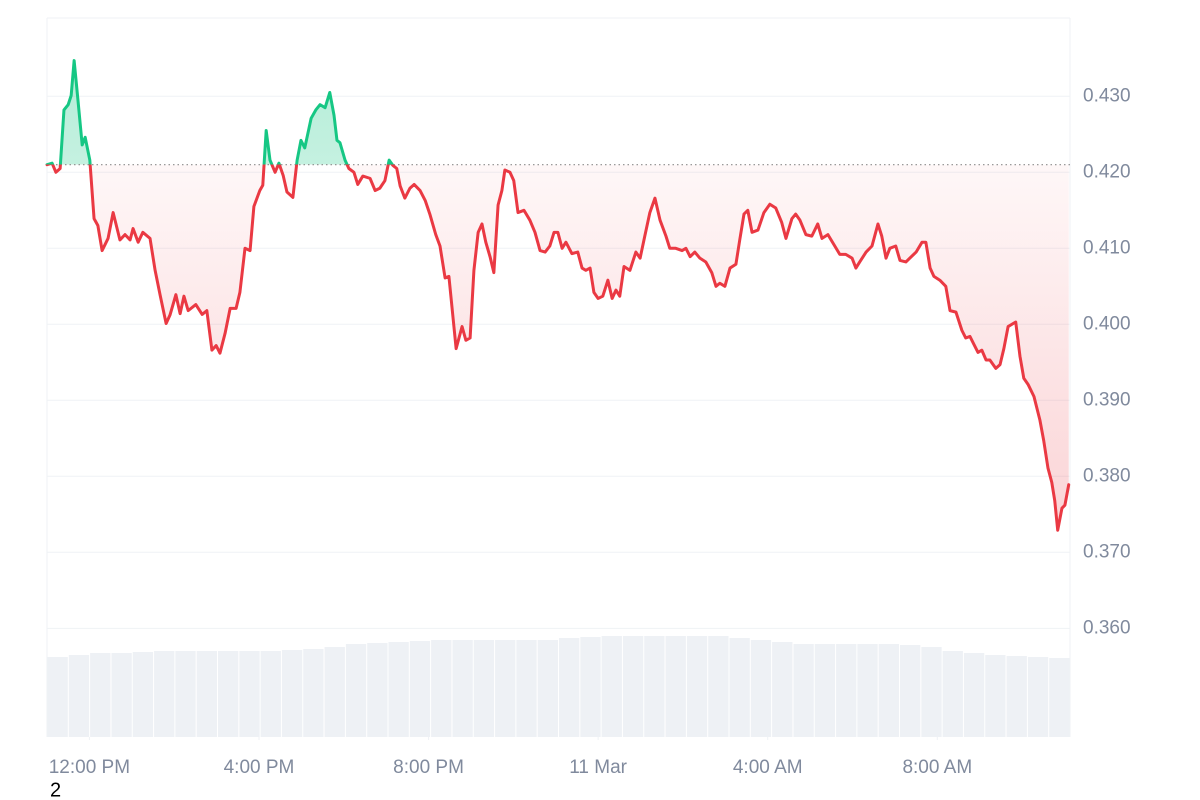 The image size is (1200, 800). I want to click on x-tick-label: 11 Mar, so click(598, 767).